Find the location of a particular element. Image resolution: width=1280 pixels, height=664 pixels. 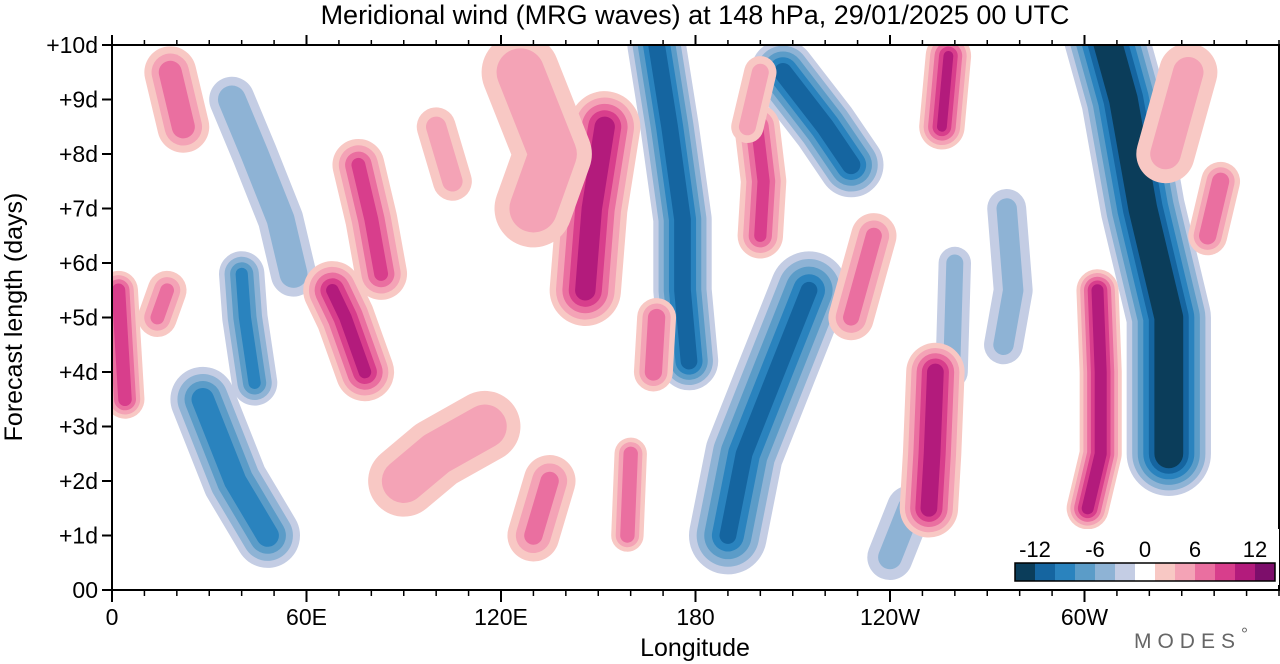

x-tick-label: 60W is located at coordinates (1085, 617).